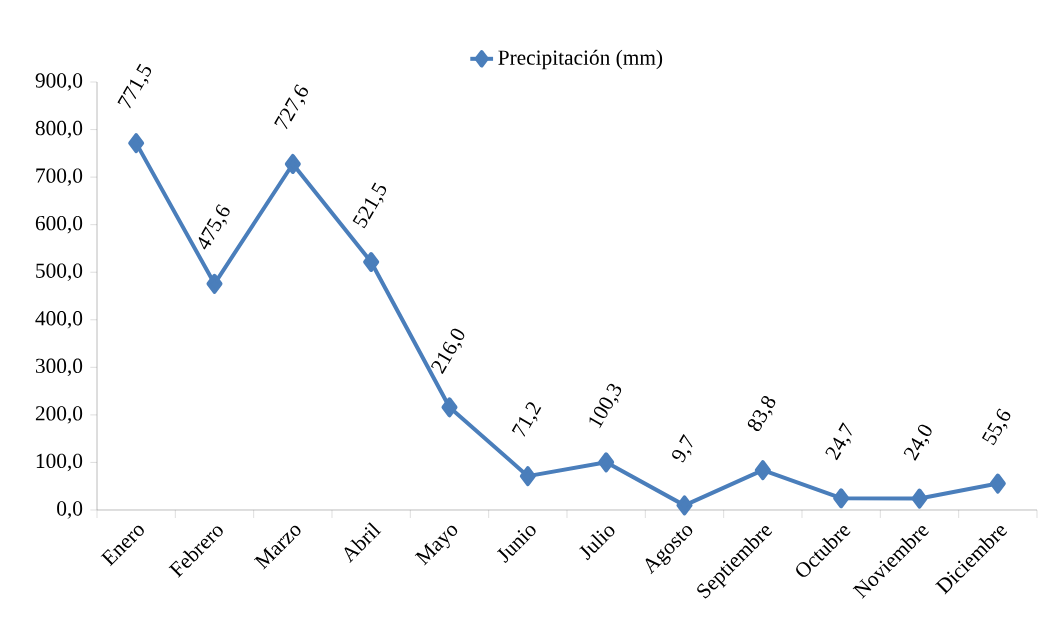 The image size is (1043, 635). Describe the element at coordinates (761, 413) in the screenshot. I see `data-label: 83,8` at that location.